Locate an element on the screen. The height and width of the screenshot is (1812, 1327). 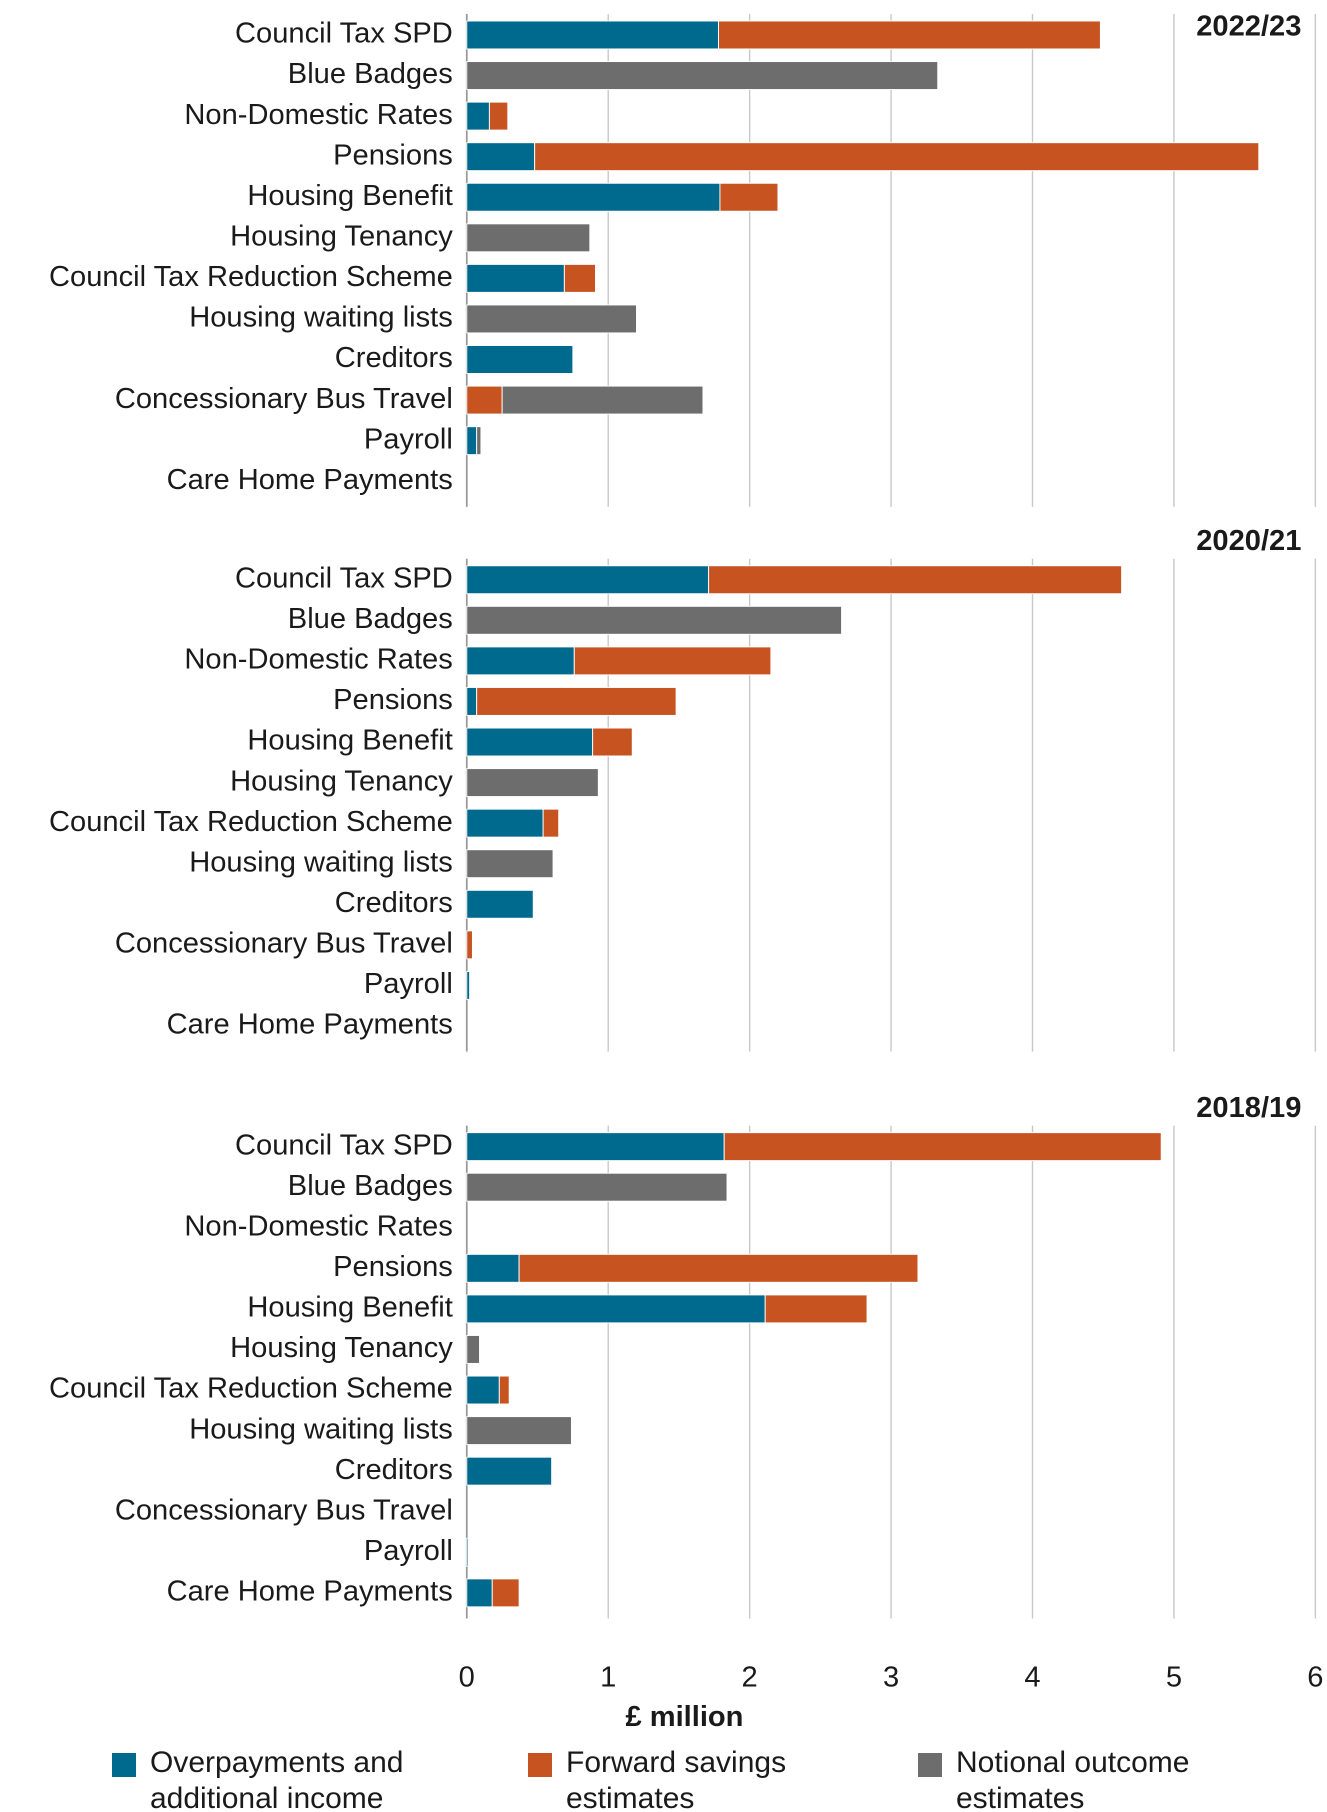
legend-item: Notional outcome estimates is located at coordinates (1087, 1778).